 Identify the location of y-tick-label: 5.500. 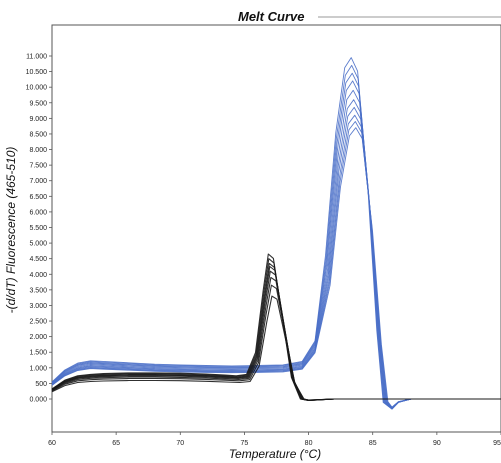
(38, 228).